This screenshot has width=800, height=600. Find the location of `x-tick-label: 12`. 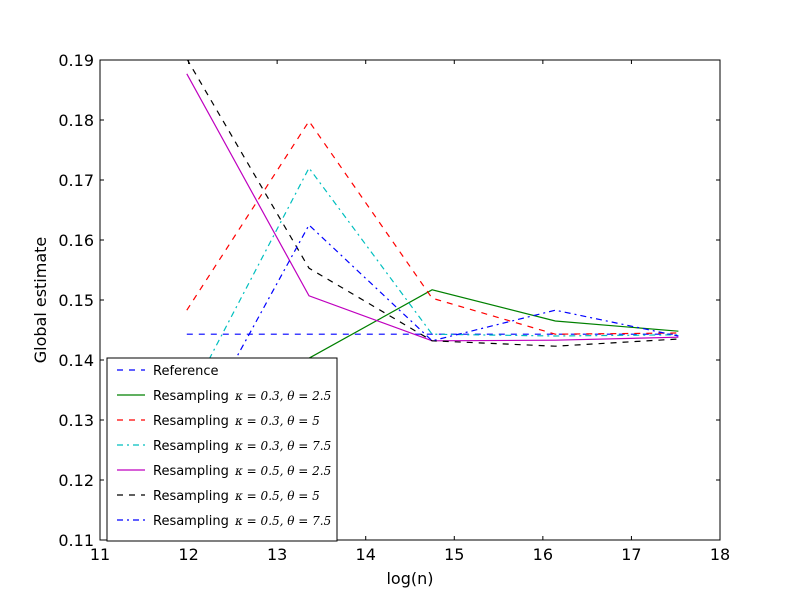

x-tick-label: 12 is located at coordinates (188, 554).